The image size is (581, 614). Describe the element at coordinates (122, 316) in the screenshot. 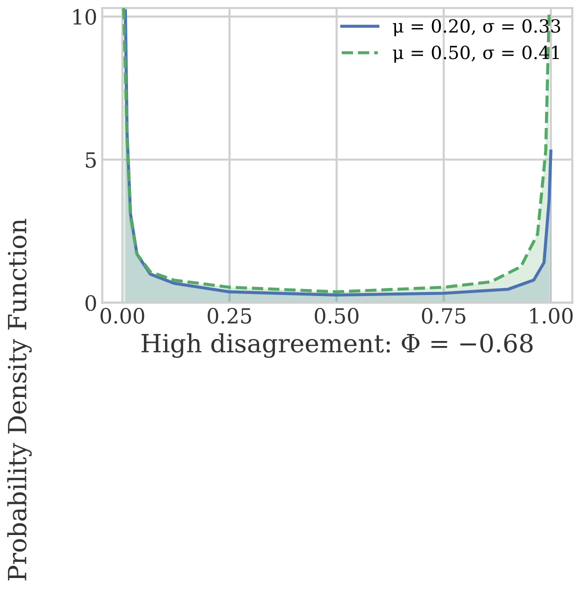

I see `x-tick-label: 0.00` at that location.